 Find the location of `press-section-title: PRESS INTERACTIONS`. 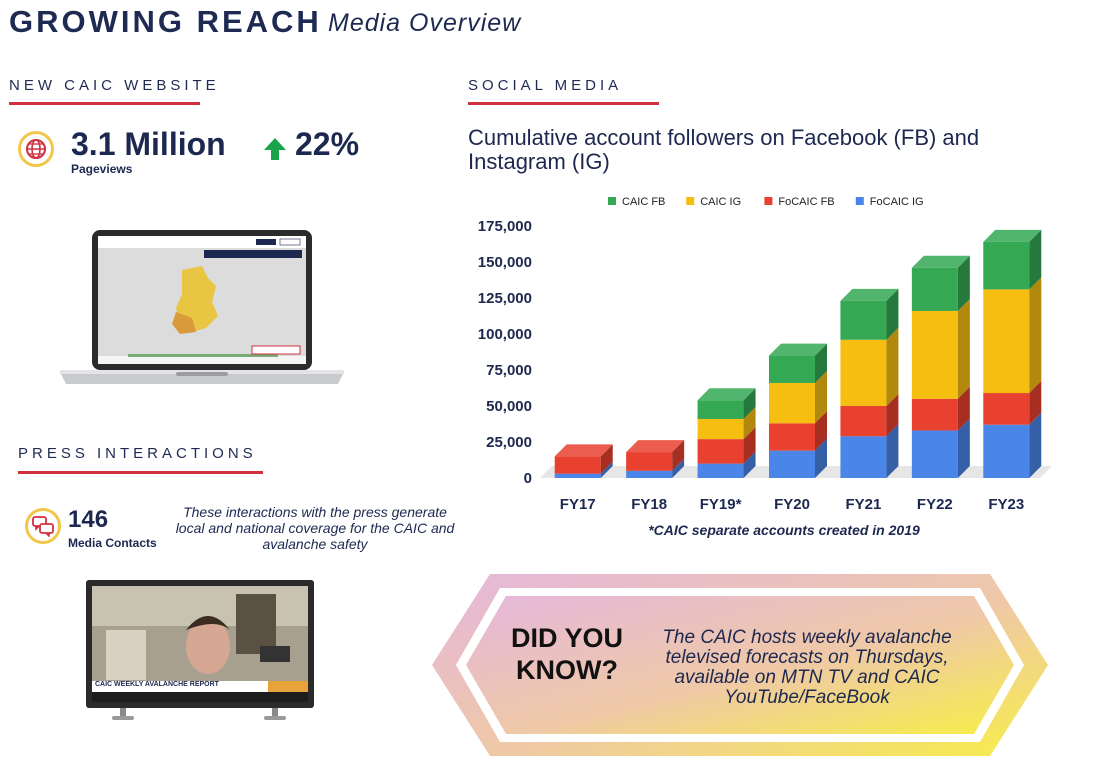

press-section-title: PRESS INTERACTIONS is located at coordinates (137, 453).